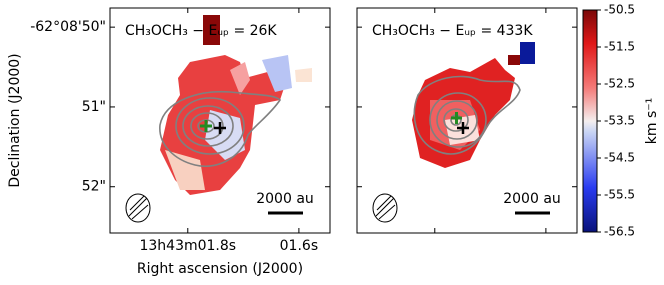  What do you see at coordinates (652, 121) in the screenshot?
I see `colorbar-label: km s⁻¹` at bounding box center [652, 121].